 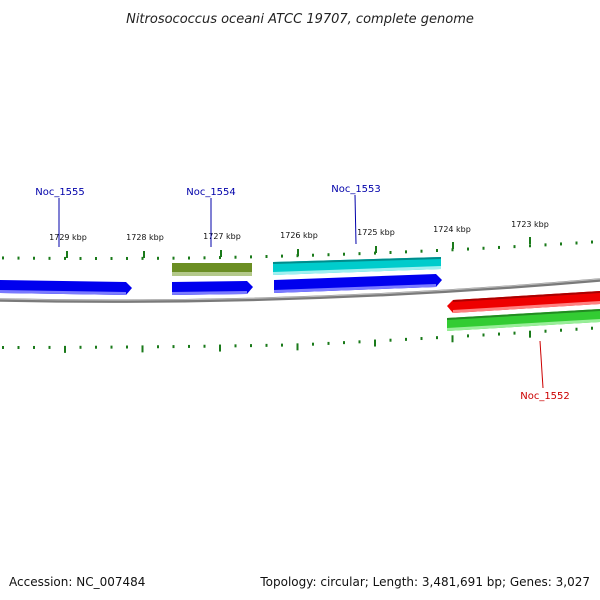 What do you see at coordinates (523, 302) in the screenshot?
I see `gene-arrow-red` at bounding box center [523, 302].